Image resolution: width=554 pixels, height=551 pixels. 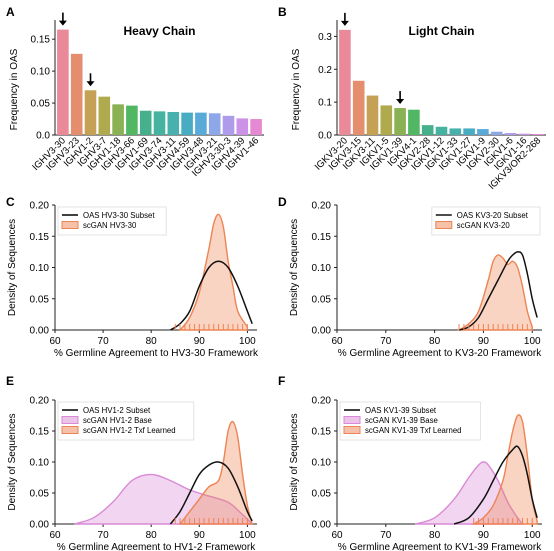 I want to click on legend-label: scGAN KV1-39 Txf Learned, so click(x=413, y=430).